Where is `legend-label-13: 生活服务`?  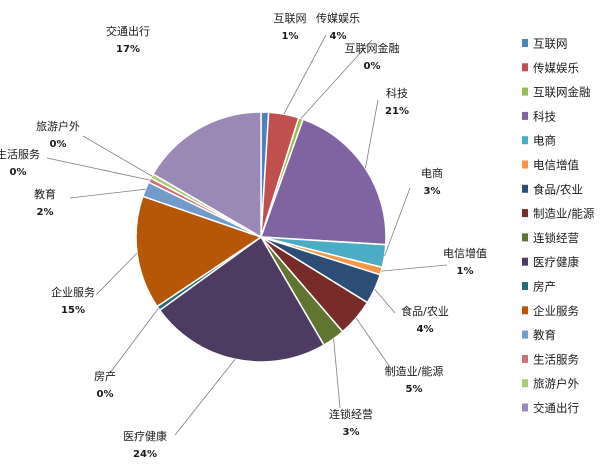 legend-label-13: 生活服务 is located at coordinates (556, 359).